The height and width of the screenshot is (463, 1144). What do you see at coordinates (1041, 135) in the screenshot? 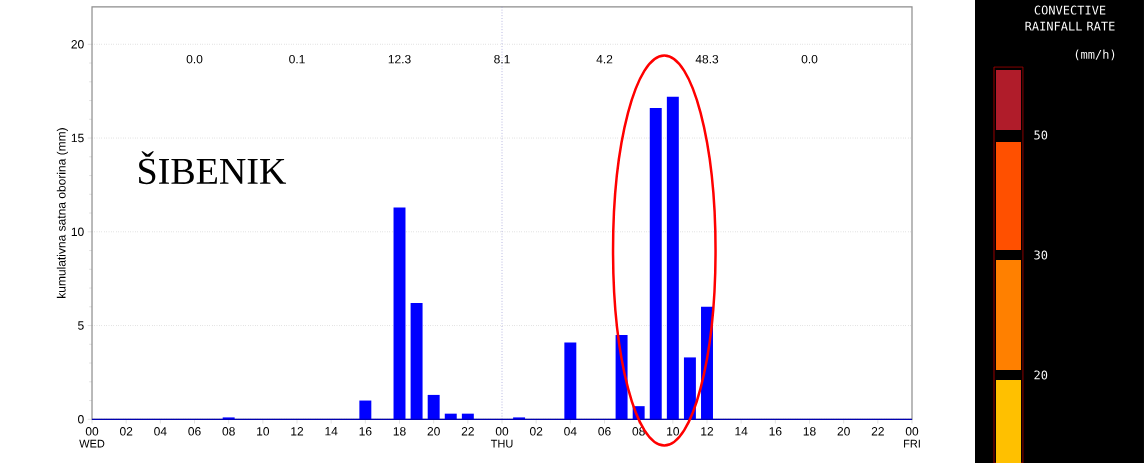
I see `text: 50` at bounding box center [1041, 135].